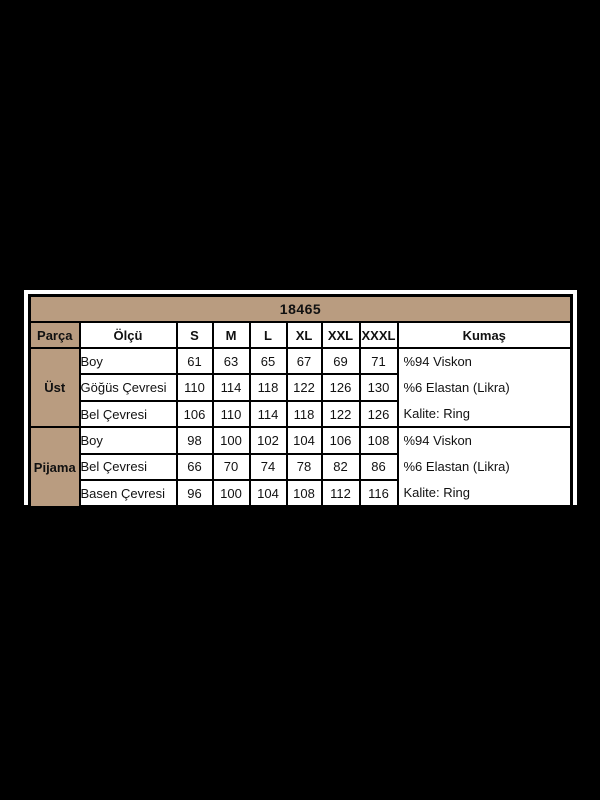 The height and width of the screenshot is (800, 600). I want to click on size-value: 116, so click(378, 494).